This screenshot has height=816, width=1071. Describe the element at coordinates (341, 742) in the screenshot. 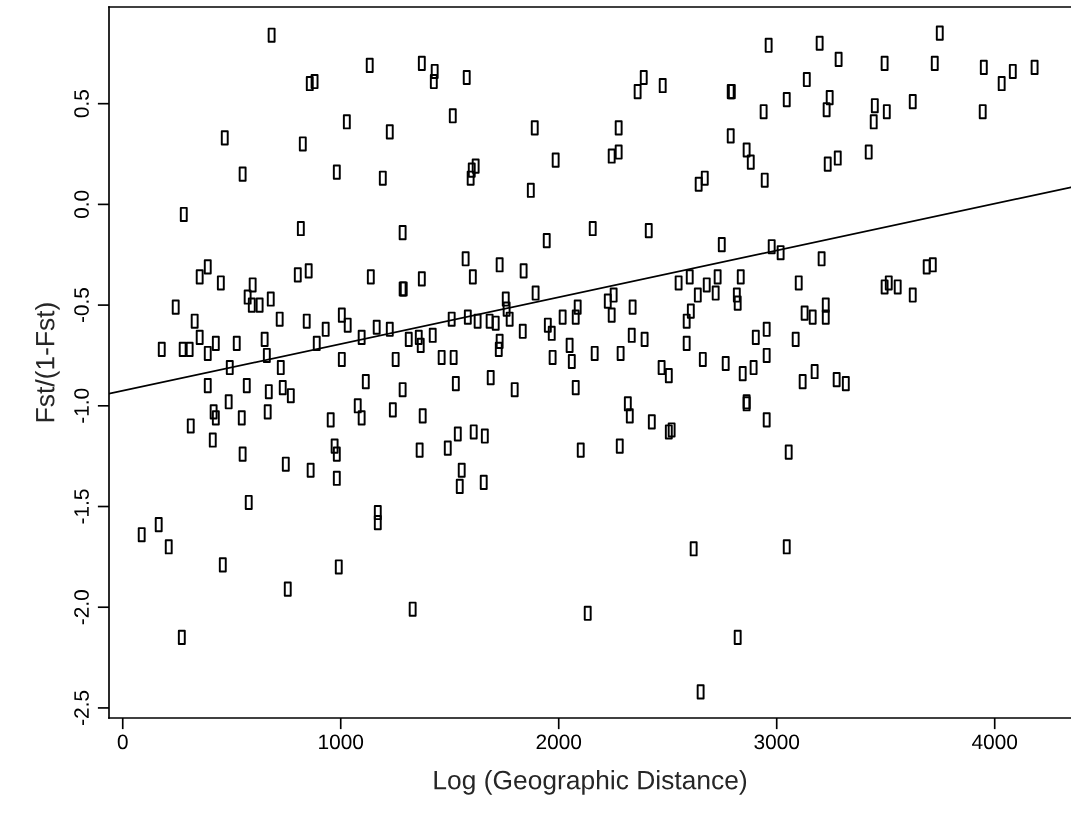

I see `x-tick-label: 1000` at that location.